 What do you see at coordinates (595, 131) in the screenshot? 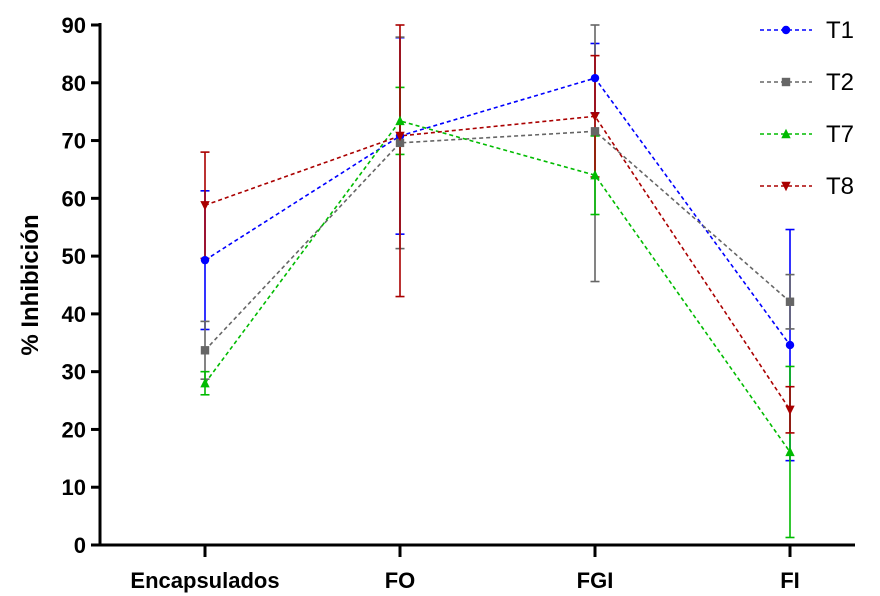
I see `point-T2-FGI` at bounding box center [595, 131].